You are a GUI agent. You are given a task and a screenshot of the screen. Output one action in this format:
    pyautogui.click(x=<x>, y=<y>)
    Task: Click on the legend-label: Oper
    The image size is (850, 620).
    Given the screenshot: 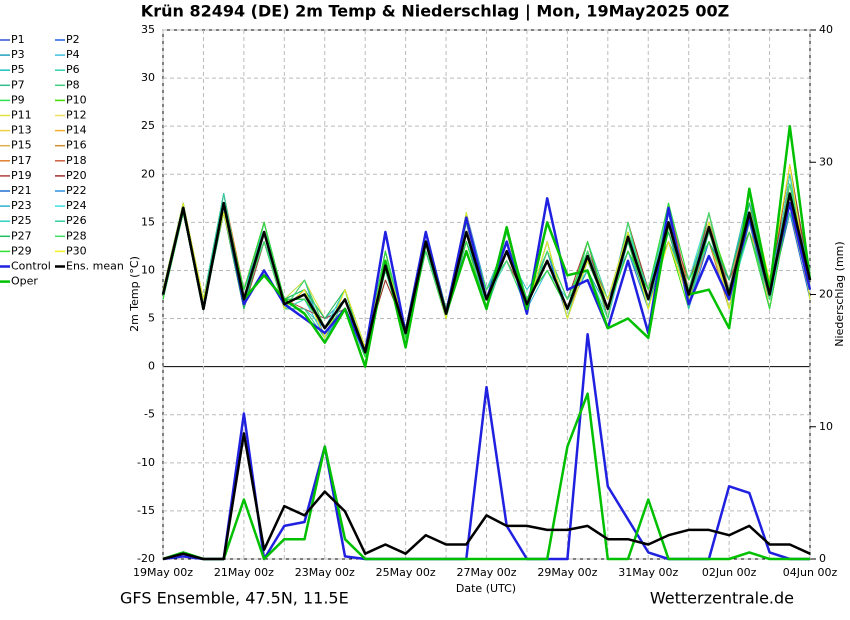 What is the action you would take?
    pyautogui.click(x=24, y=281)
    